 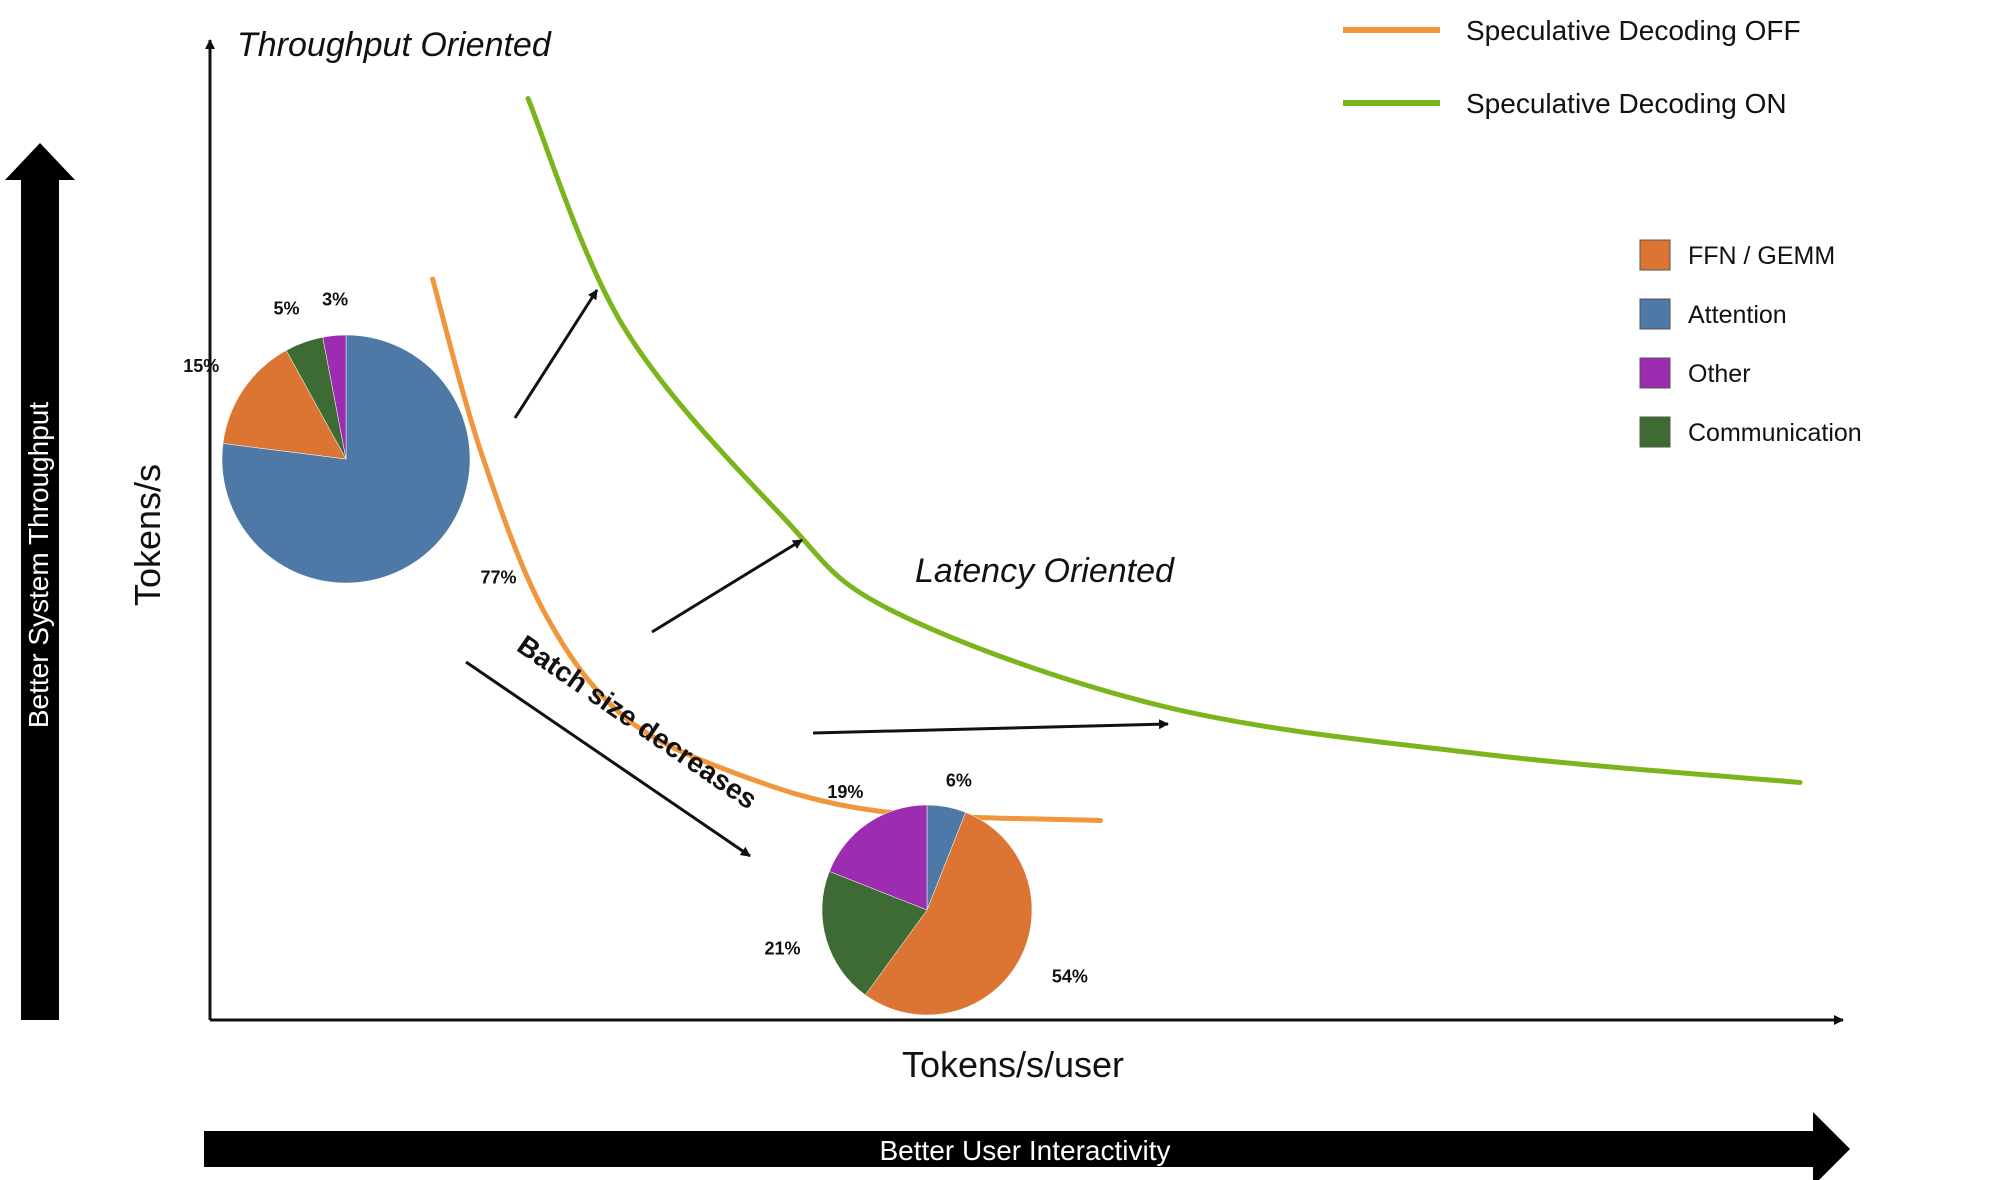 I want to click on pie-2-label-ffn-gemm: 54%, so click(x=1070, y=977).